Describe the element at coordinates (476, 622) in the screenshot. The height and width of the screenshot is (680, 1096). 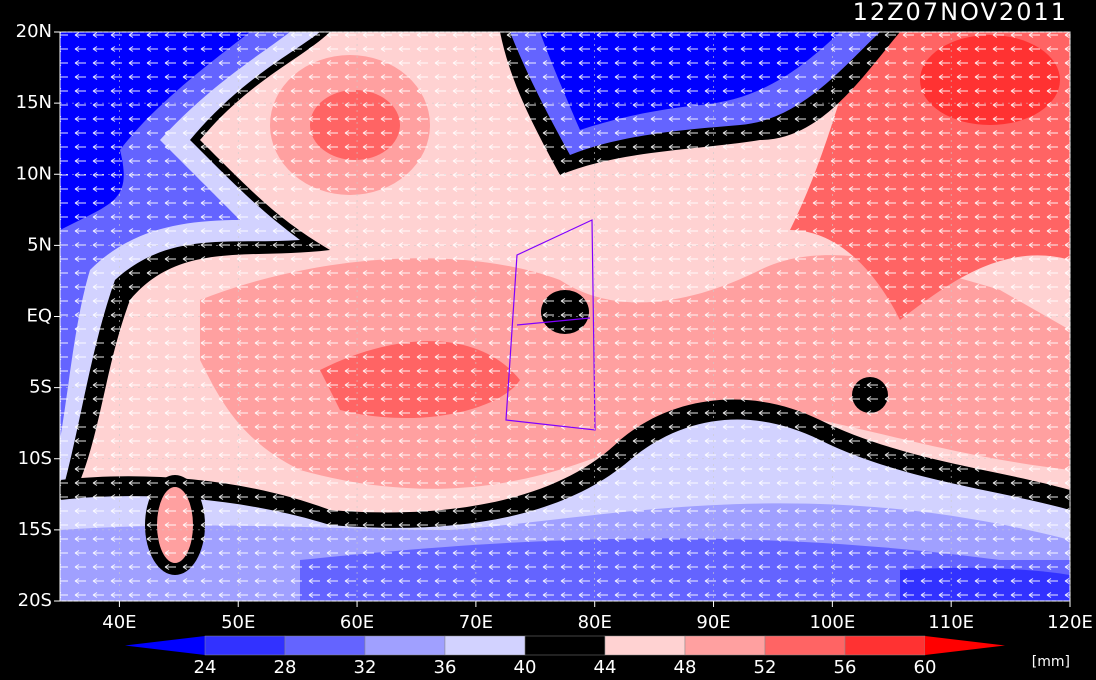
I see `x-tick-label: 70E` at that location.